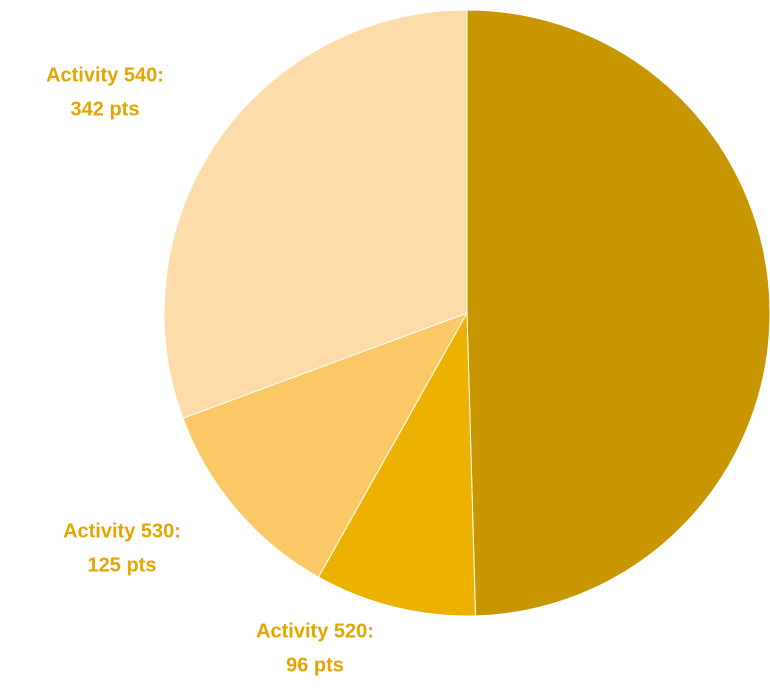 Image resolution: width=770 pixels, height=695 pixels. What do you see at coordinates (122, 531) in the screenshot?
I see `slice-label-name: Activity 530:` at bounding box center [122, 531].